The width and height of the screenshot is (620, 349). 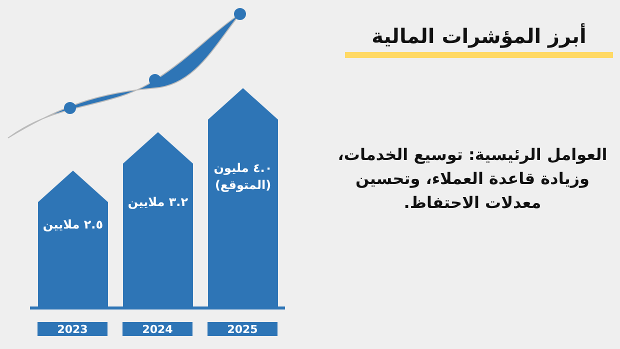 I want to click on x-tick-label: 2024, so click(x=158, y=329).